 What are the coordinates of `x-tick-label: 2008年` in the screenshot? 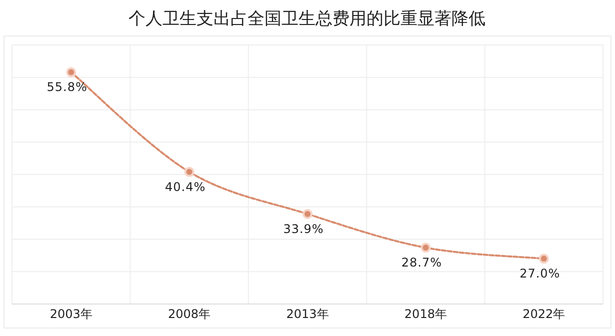 It's located at (189, 314).